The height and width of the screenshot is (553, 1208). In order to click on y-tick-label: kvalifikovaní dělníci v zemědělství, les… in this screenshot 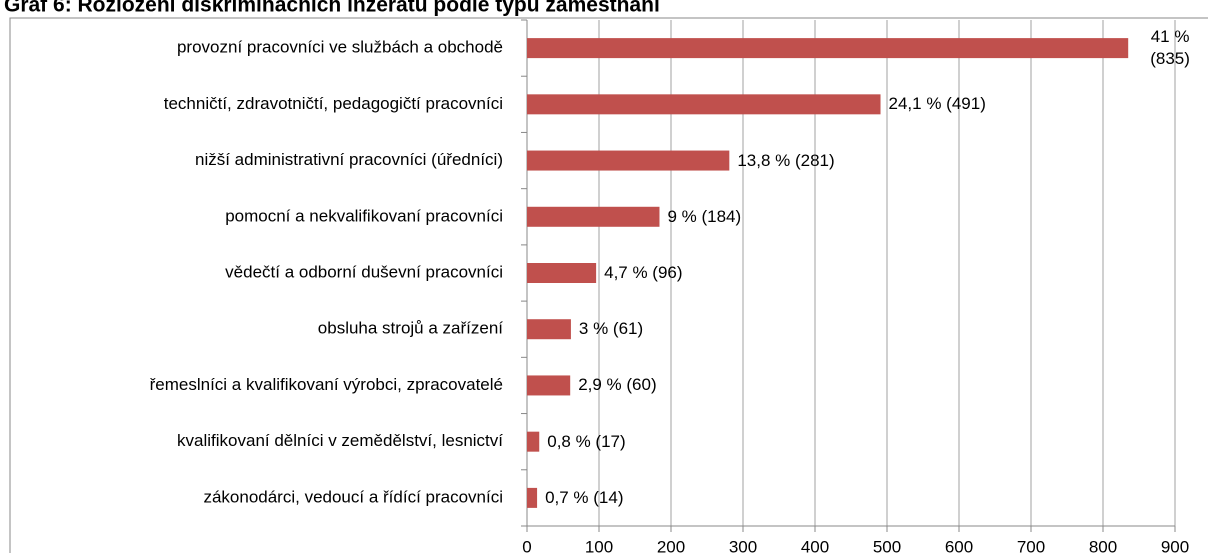, I will do `click(340, 440)`.